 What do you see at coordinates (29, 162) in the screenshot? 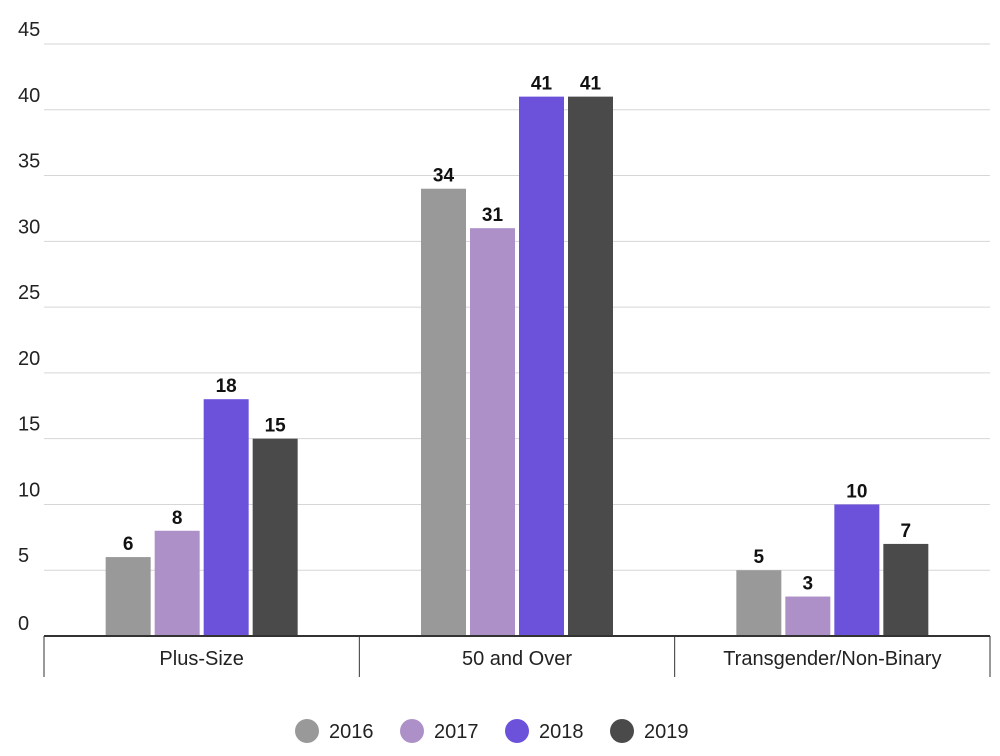
I see `y-tick-label-35: 35` at bounding box center [29, 162].